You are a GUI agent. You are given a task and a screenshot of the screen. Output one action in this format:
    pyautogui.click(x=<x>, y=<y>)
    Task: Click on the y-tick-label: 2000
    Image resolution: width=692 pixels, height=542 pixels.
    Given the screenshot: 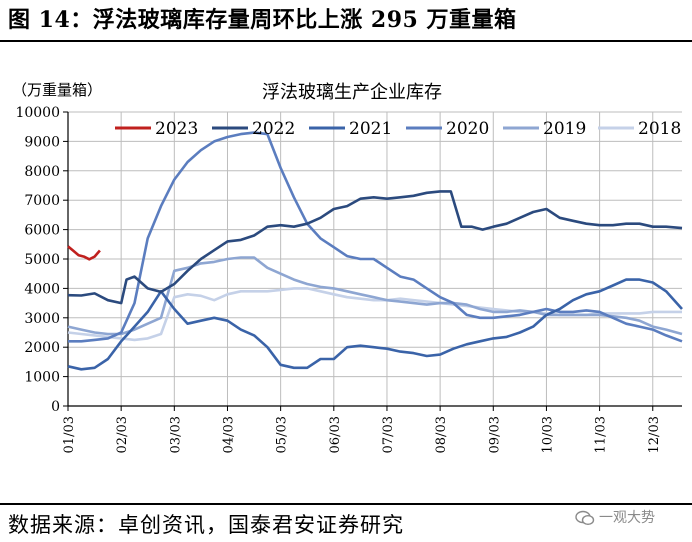 What is the action you would take?
    pyautogui.click(x=42, y=348)
    